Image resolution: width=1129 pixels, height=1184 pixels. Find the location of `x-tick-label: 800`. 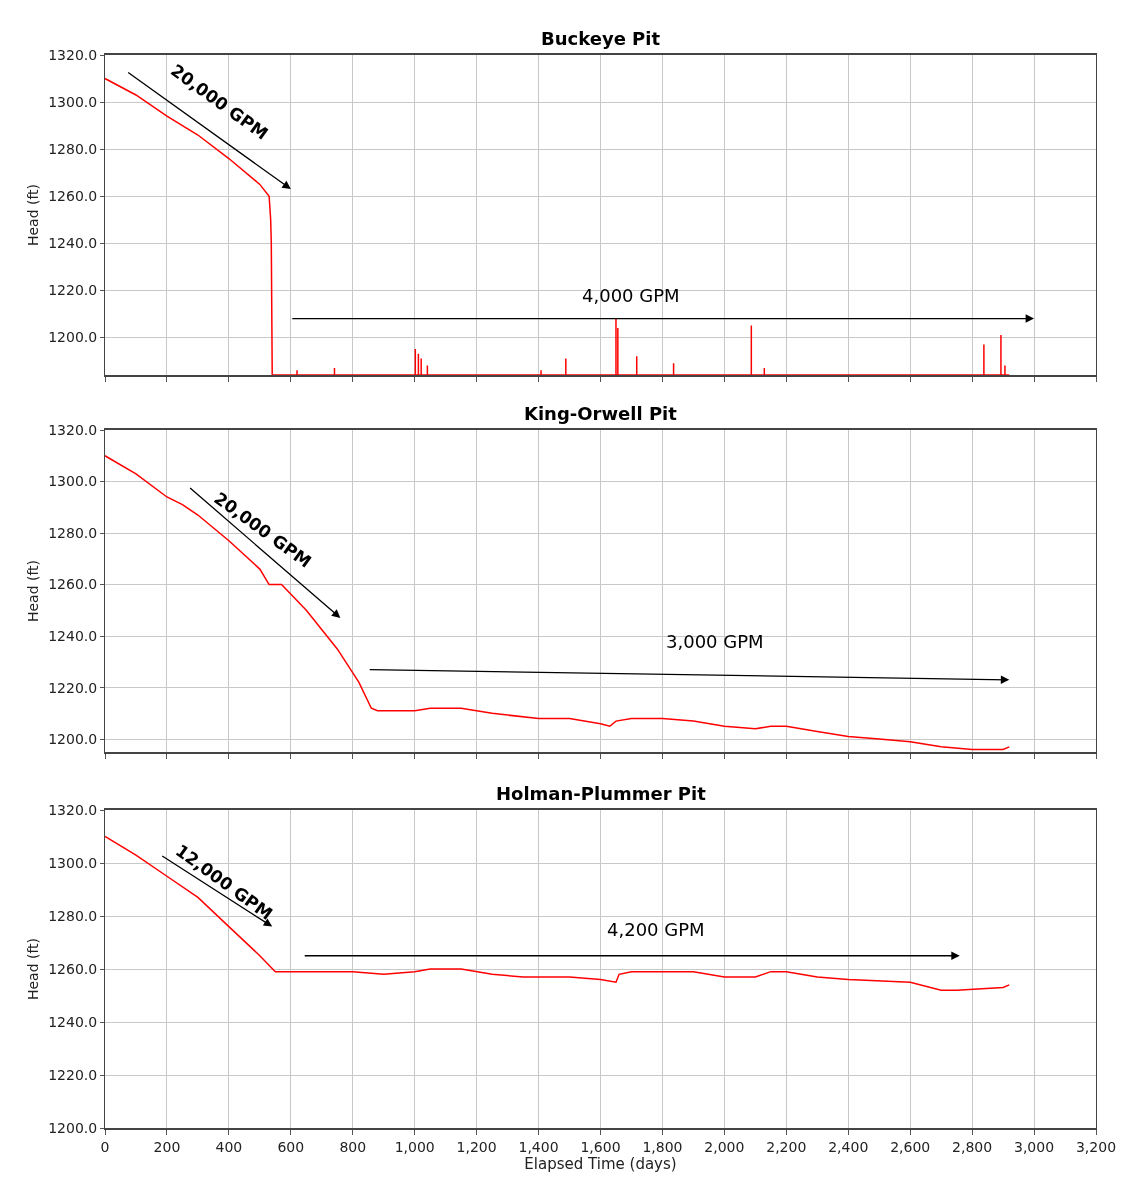

x-tick-label: 800 is located at coordinates (353, 1146).